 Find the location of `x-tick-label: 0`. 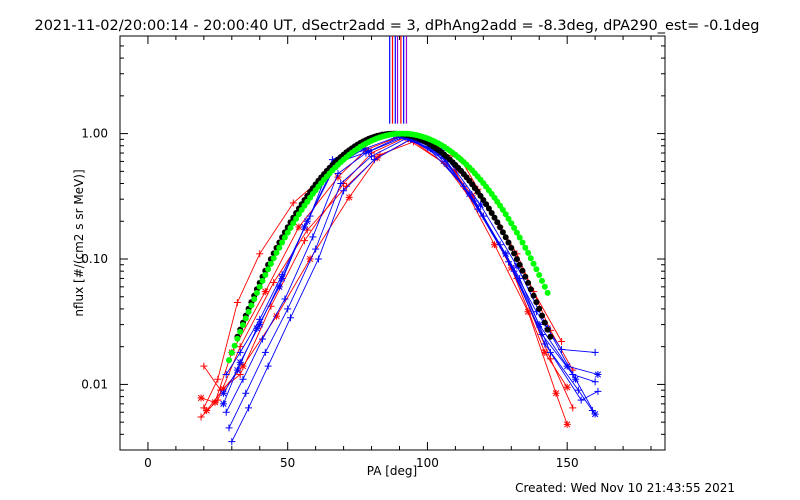

x-tick-label: 0 is located at coordinates (148, 463).